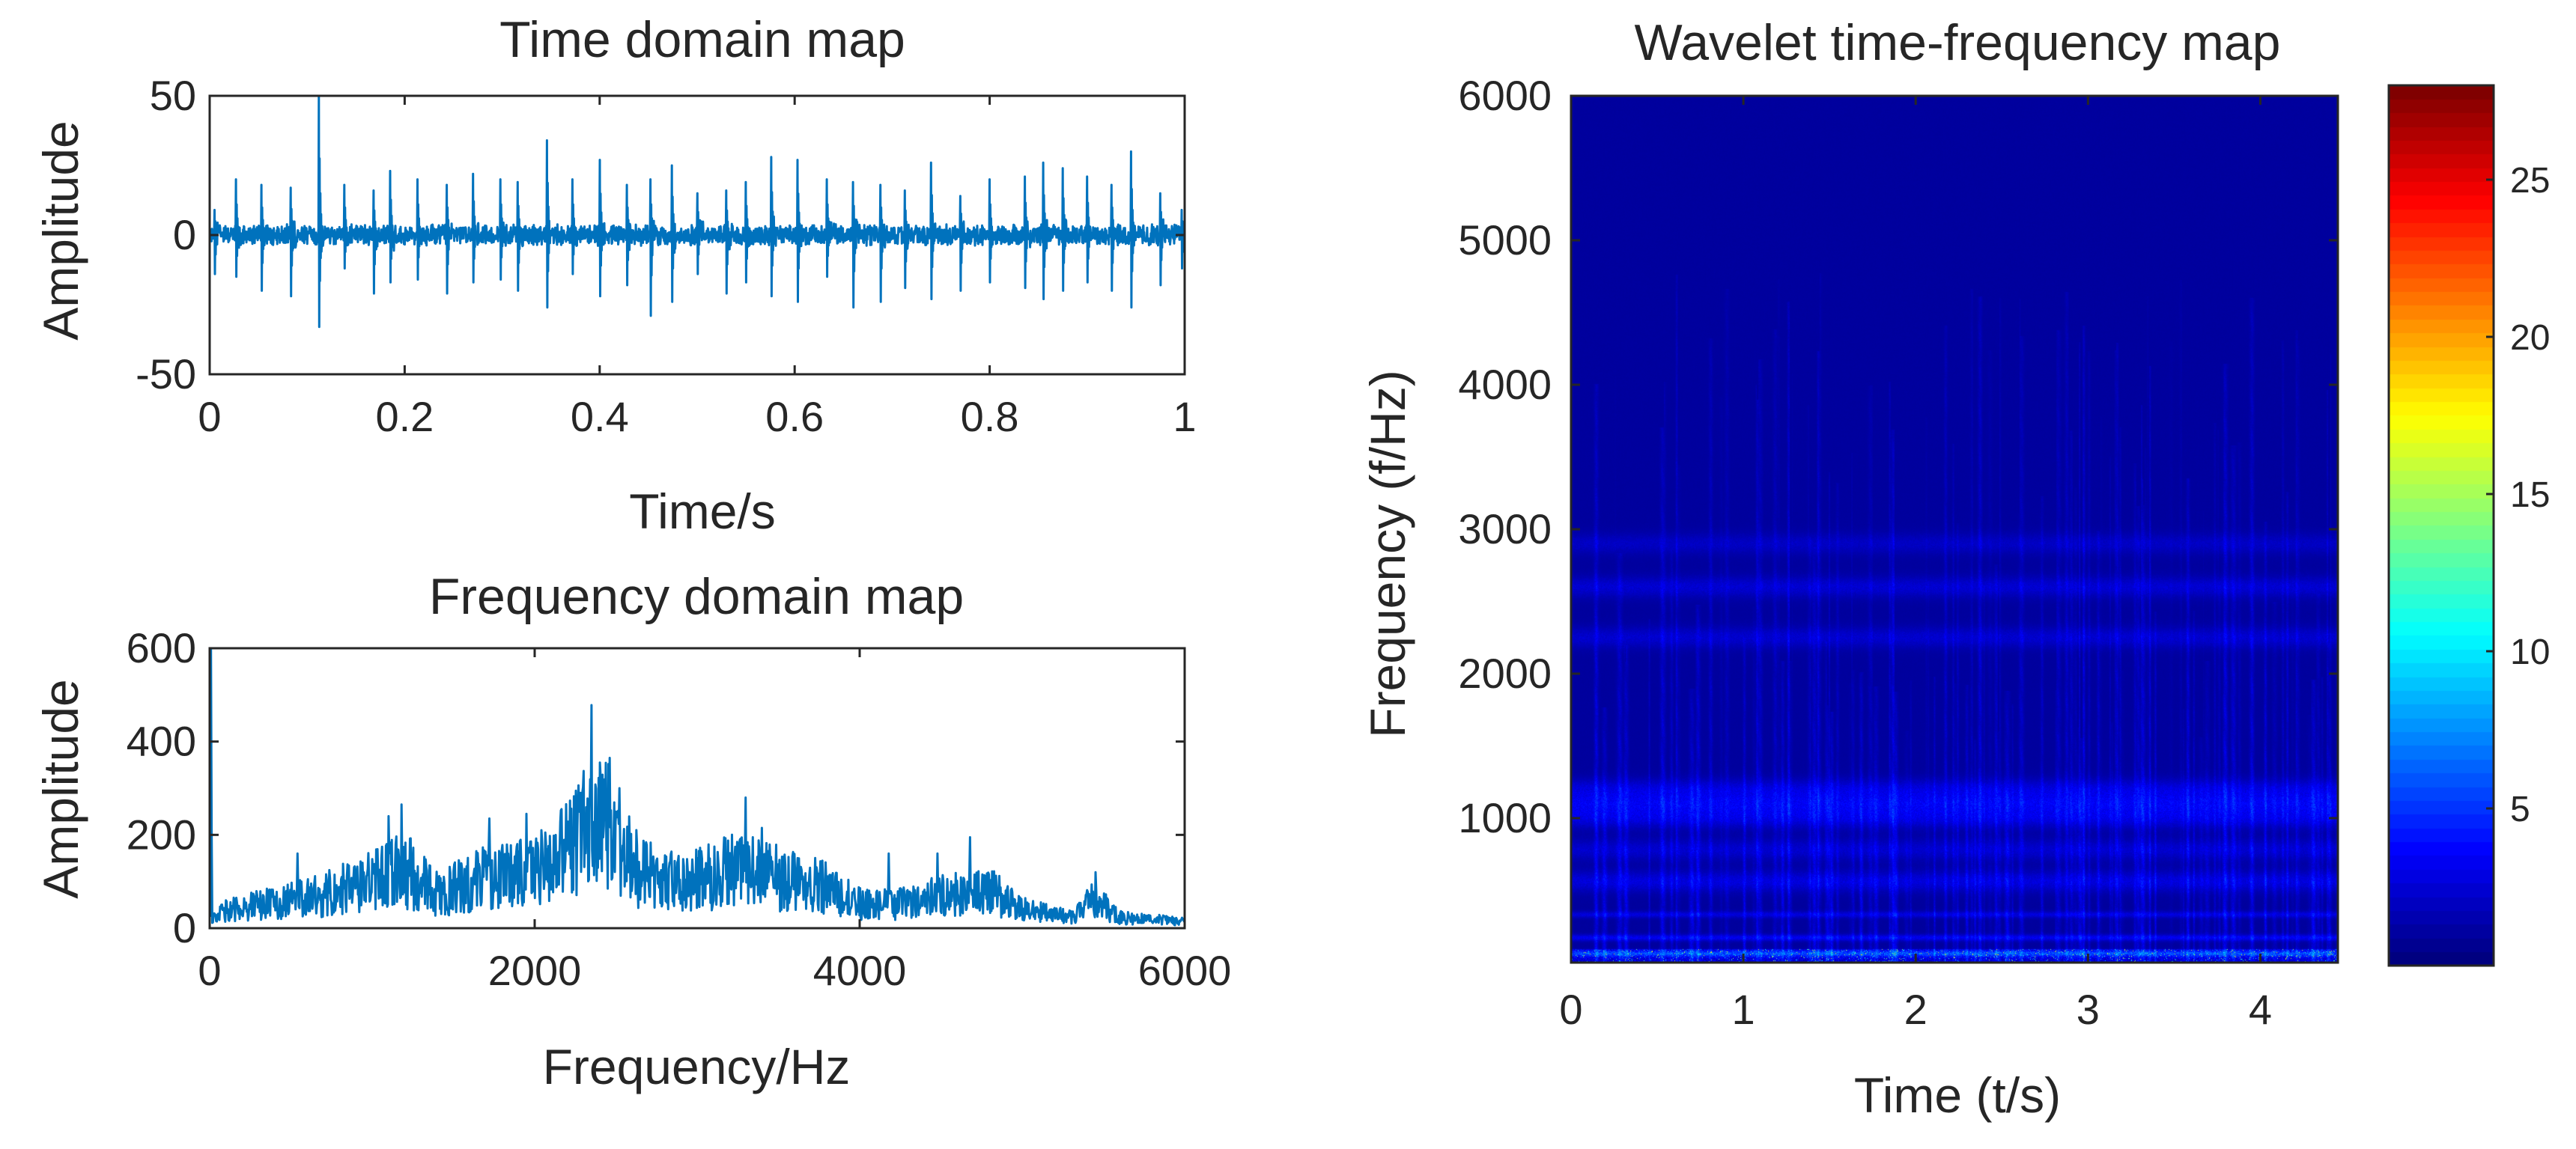  Describe the element at coordinates (1505, 673) in the screenshot. I see `wavelet-ytick-label: 2000` at that location.